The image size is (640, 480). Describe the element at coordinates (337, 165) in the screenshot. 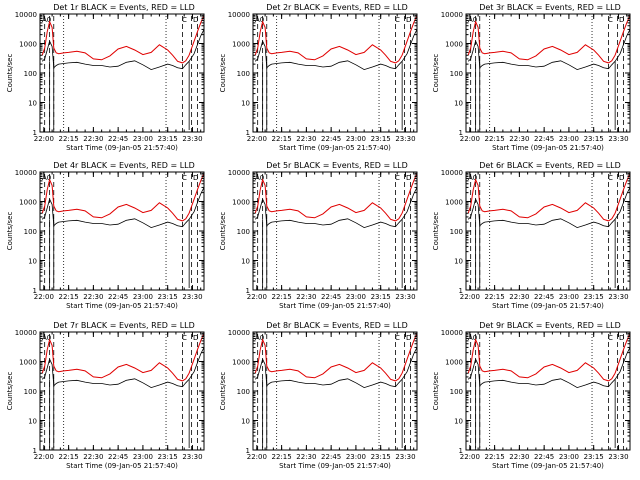

I see `panel-title: Det 5r BLACK = Events, RED = LLD` at that location.